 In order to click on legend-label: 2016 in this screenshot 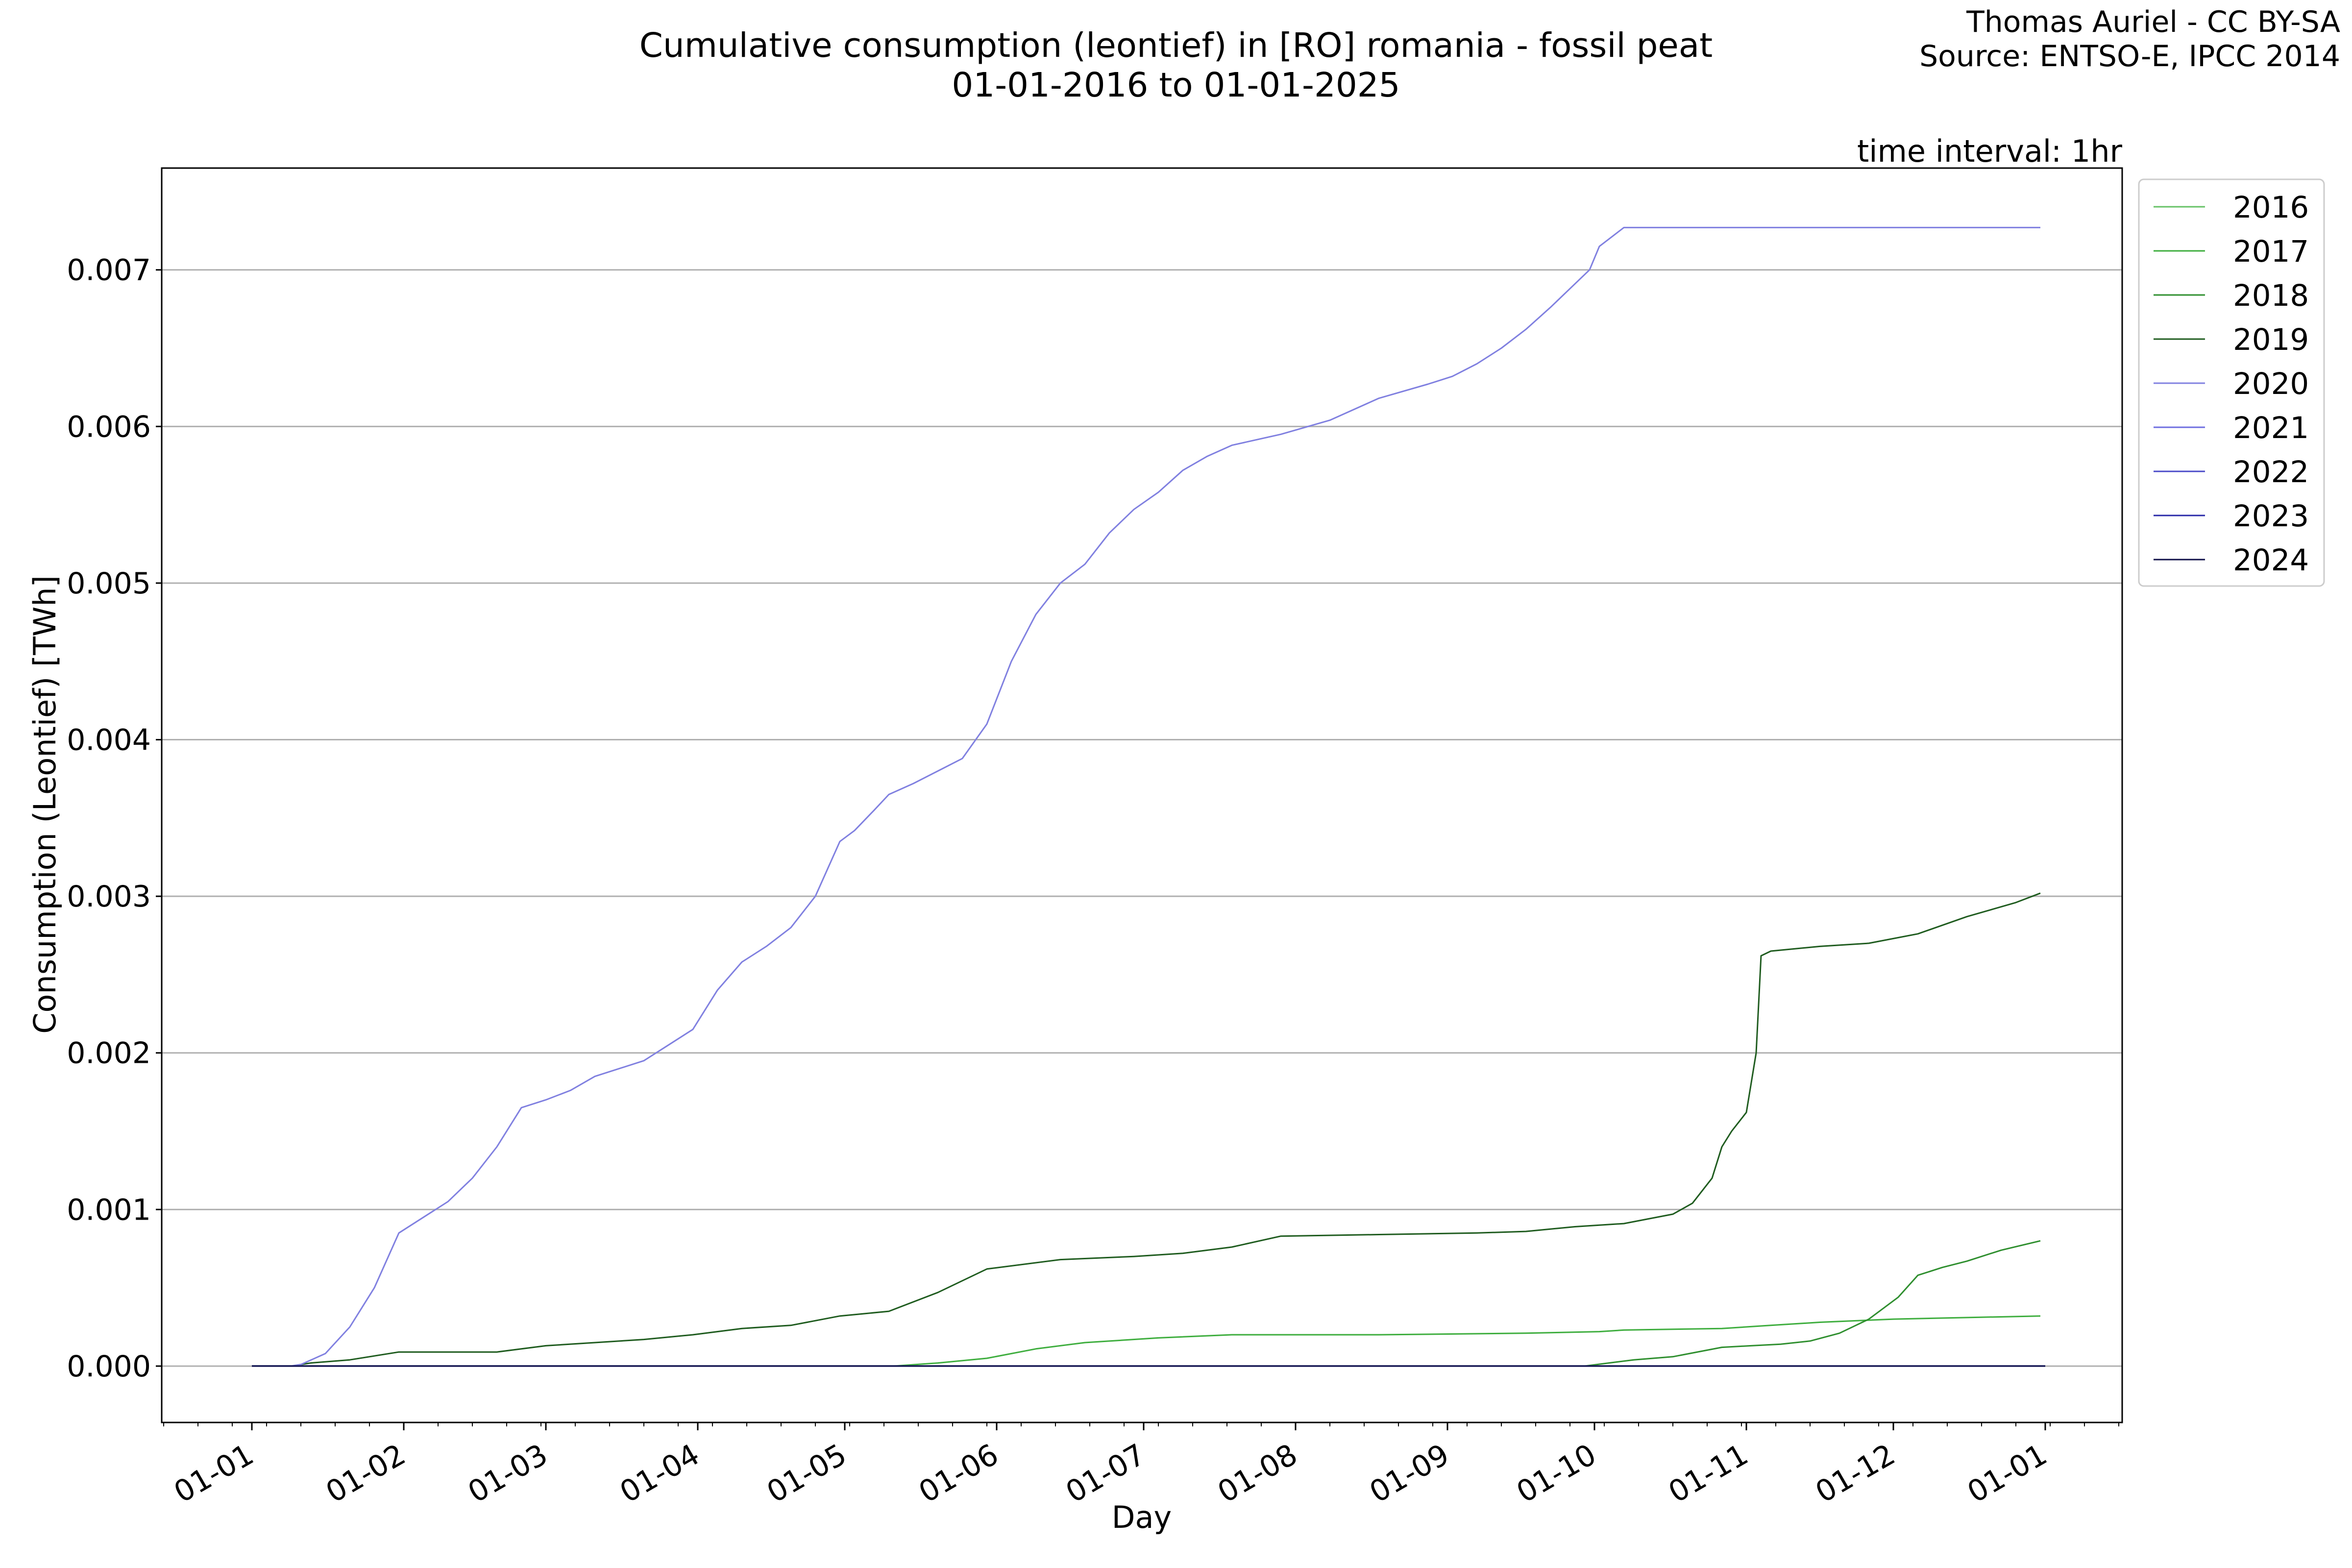, I will do `click(2271, 207)`.